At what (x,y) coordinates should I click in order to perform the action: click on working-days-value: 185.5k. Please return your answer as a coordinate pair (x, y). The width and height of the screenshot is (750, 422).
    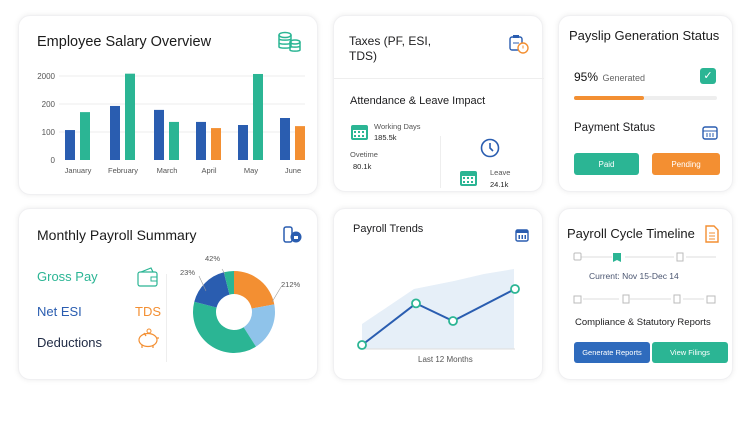
    Looking at the image, I should click on (385, 137).